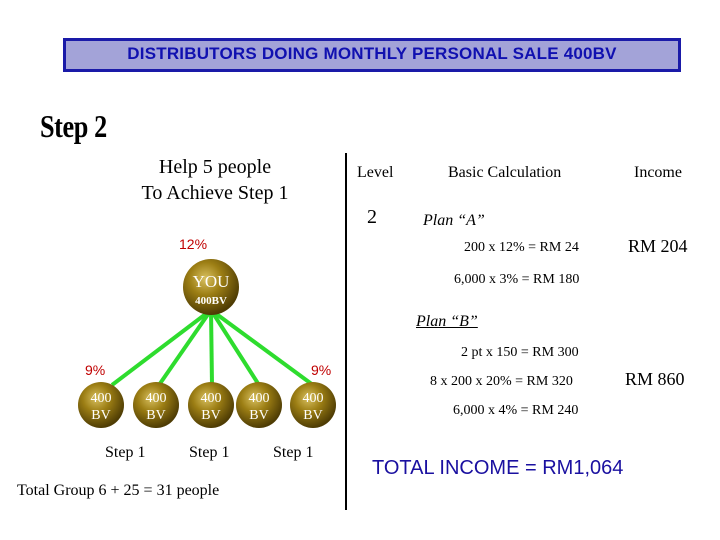 The height and width of the screenshot is (540, 720). What do you see at coordinates (215, 167) in the screenshot?
I see `help-line-1: Help 5 people` at bounding box center [215, 167].